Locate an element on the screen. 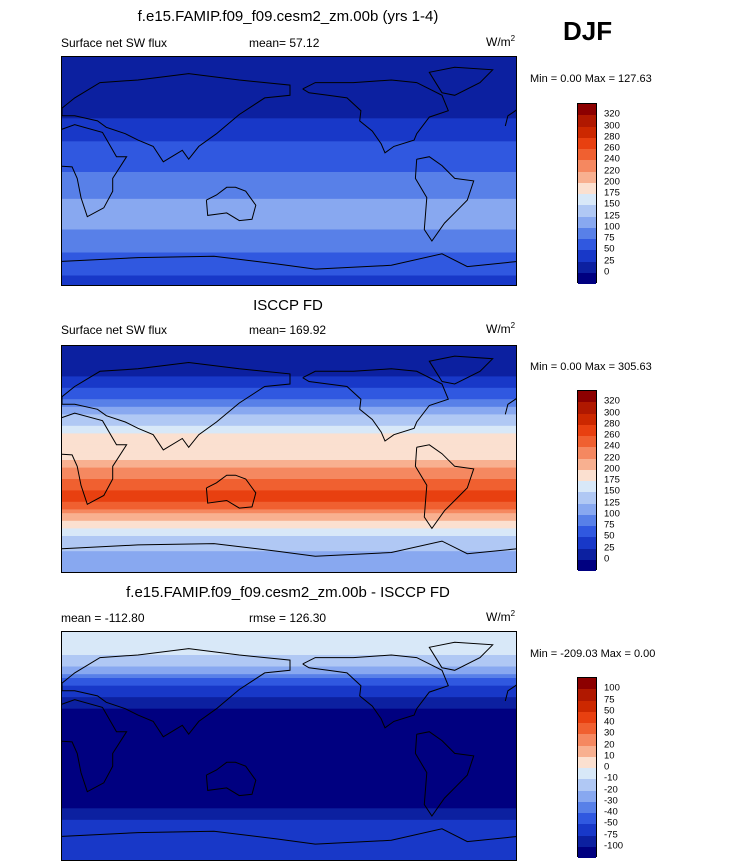  colorbar-tick-label: 100 is located at coordinates (612, 688).